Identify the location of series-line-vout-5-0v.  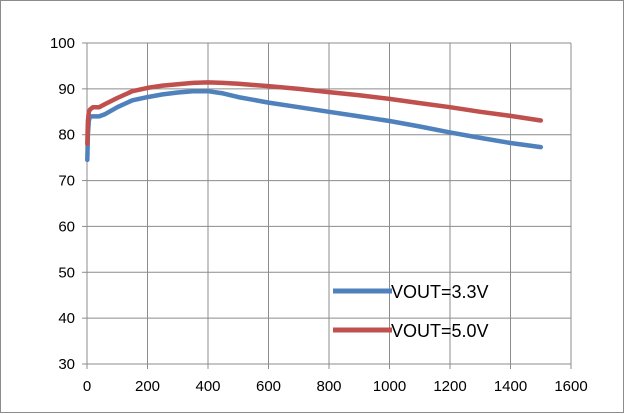
(314, 113).